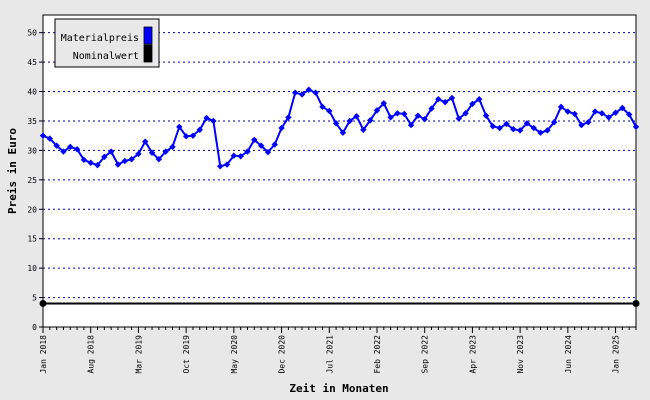 Image resolution: width=650 pixels, height=400 pixels. Describe the element at coordinates (32, 150) in the screenshot. I see `y-tick-label: 30` at that location.